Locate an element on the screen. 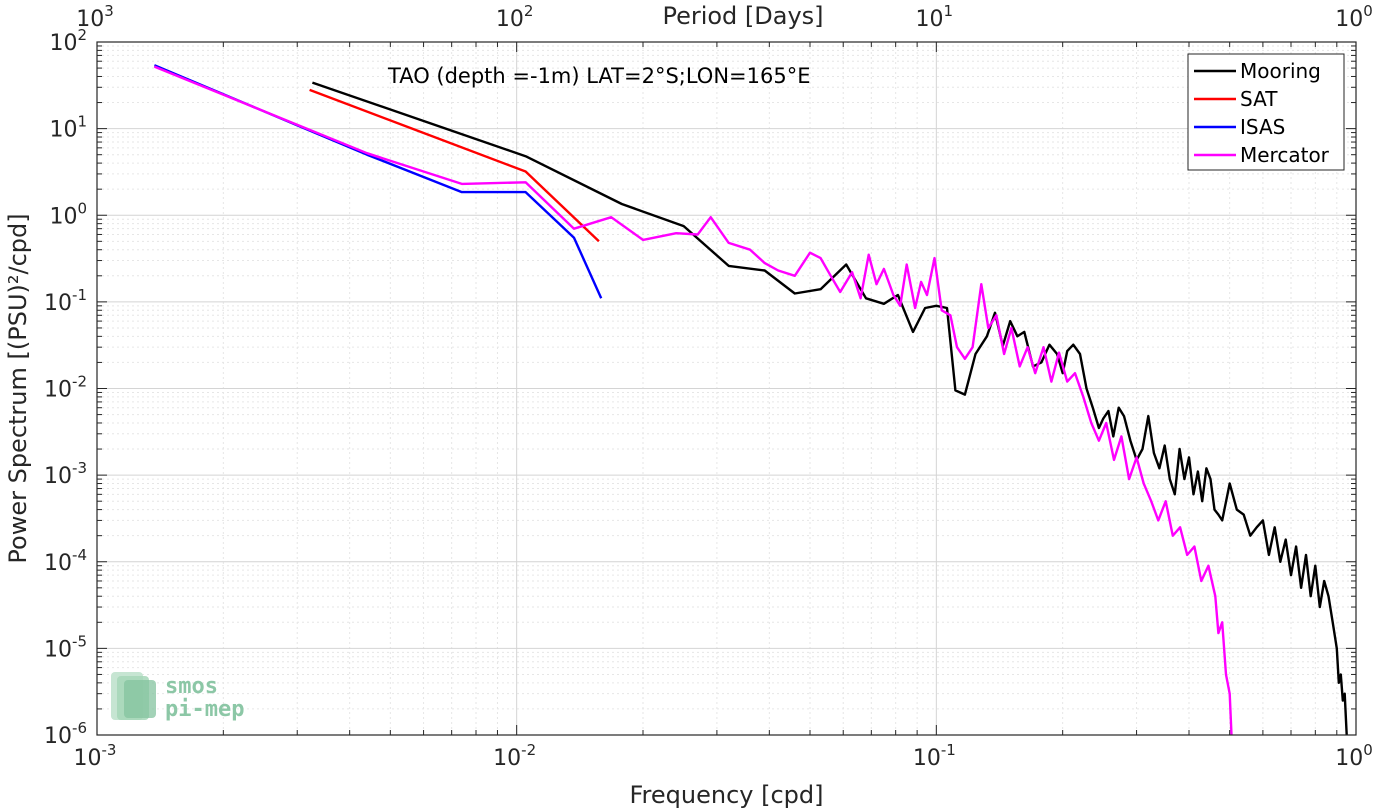 This screenshot has height=809, width=1377. top-tick-label: 10¹ is located at coordinates (935, 17).